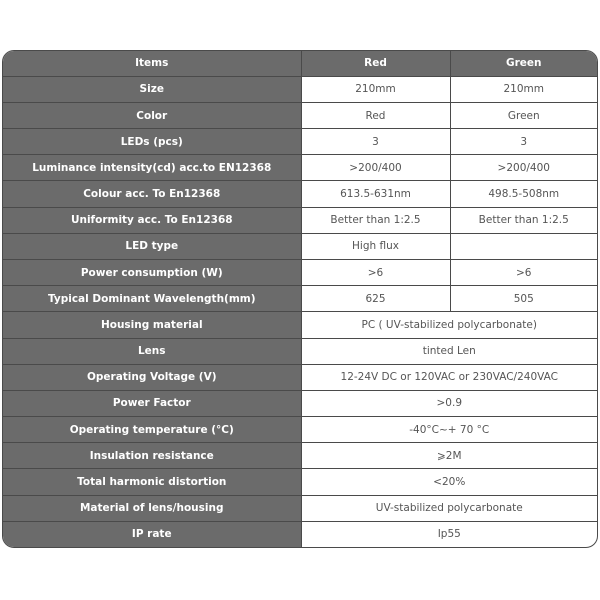  What do you see at coordinates (523, 142) in the screenshot?
I see `row-value-green: 3` at bounding box center [523, 142].